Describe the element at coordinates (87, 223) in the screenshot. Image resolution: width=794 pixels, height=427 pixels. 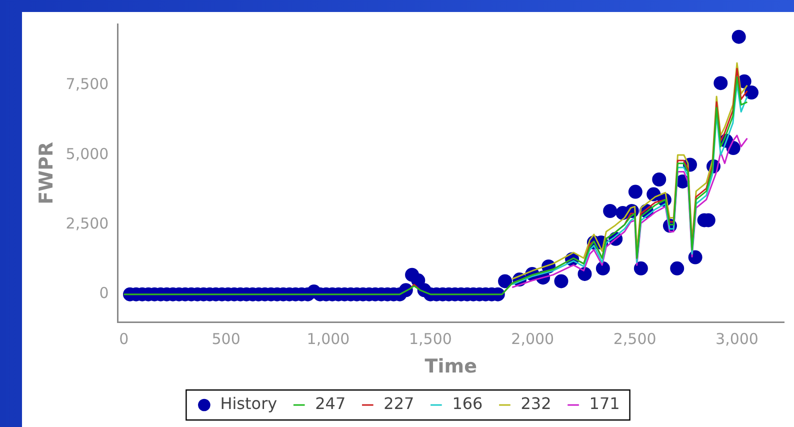
I see `y-tick-label: 2,500` at that location.